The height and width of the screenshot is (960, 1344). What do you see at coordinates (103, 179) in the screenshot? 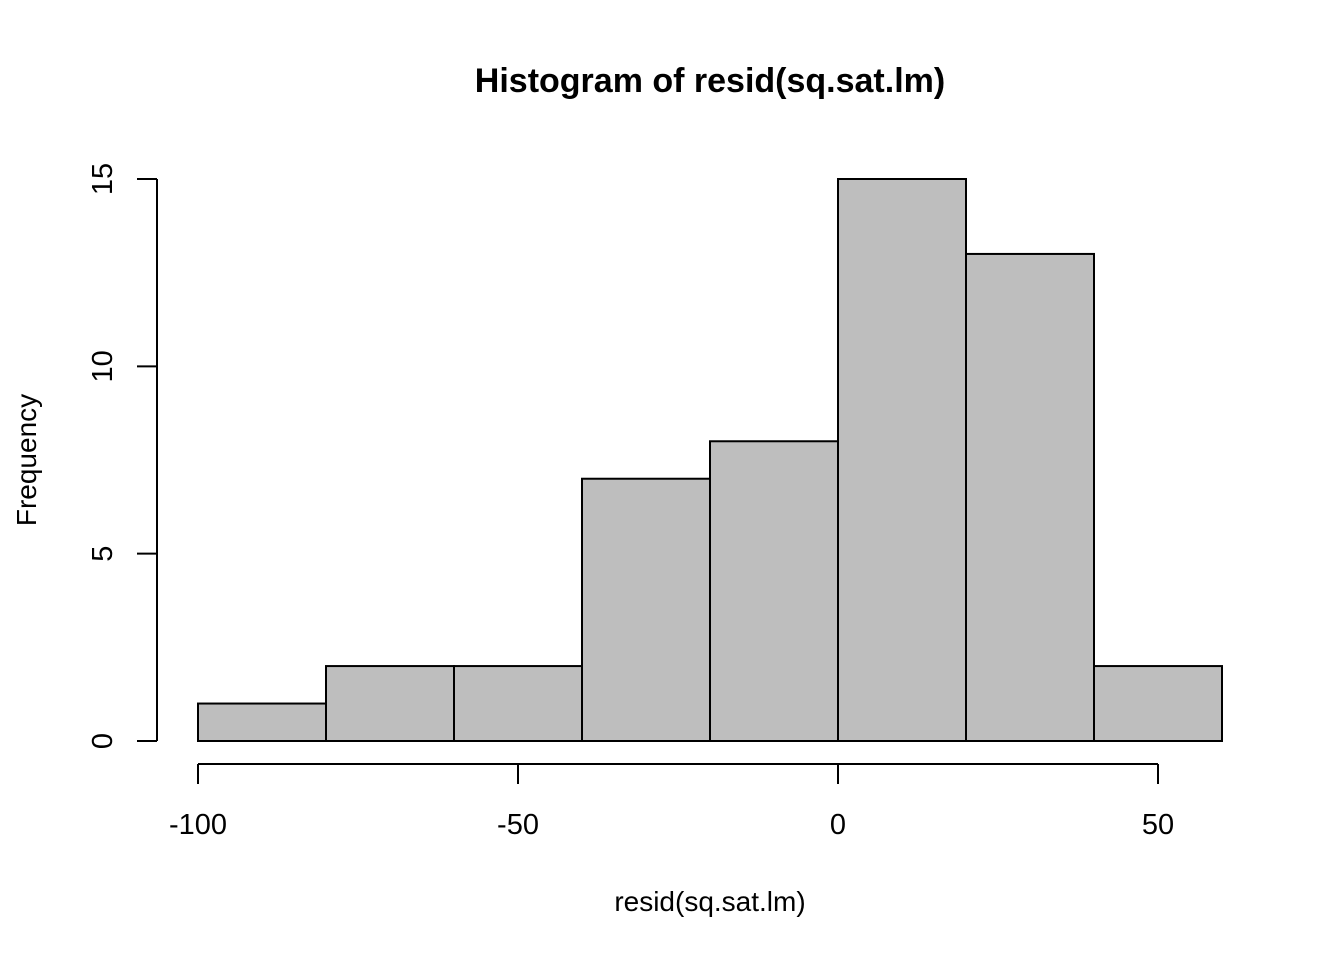
I see `y-tick-label: 15` at bounding box center [103, 179].